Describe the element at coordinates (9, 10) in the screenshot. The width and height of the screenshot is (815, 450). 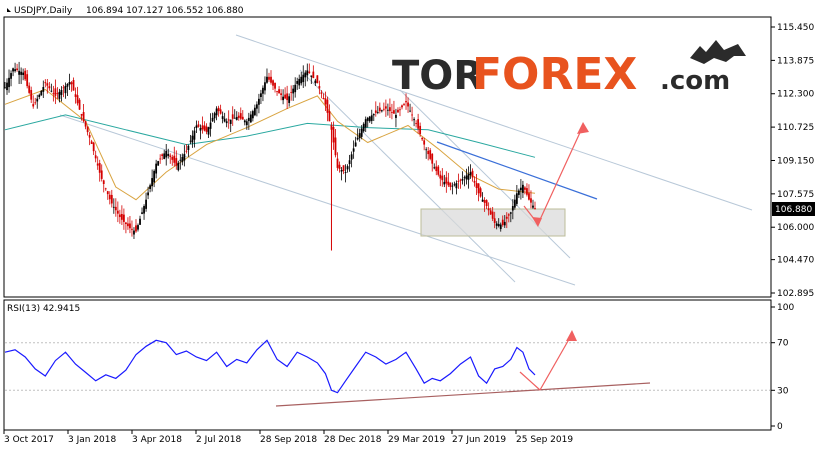
I see `symbol-dropdown-icon` at that location.